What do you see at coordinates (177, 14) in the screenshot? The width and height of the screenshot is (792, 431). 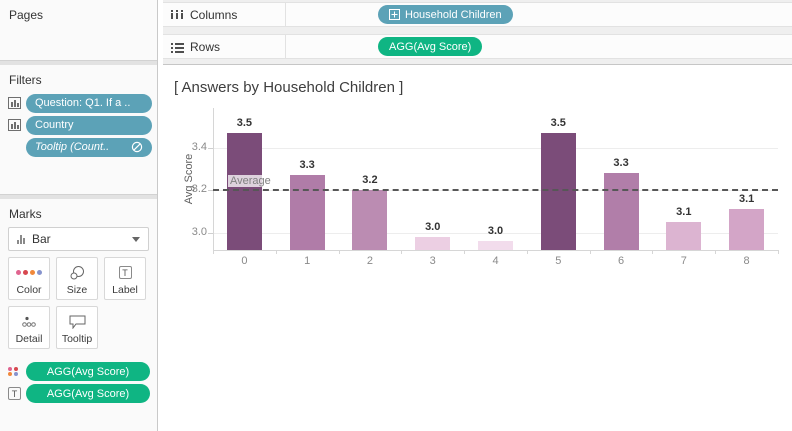 I see `columns-icon` at bounding box center [177, 14].